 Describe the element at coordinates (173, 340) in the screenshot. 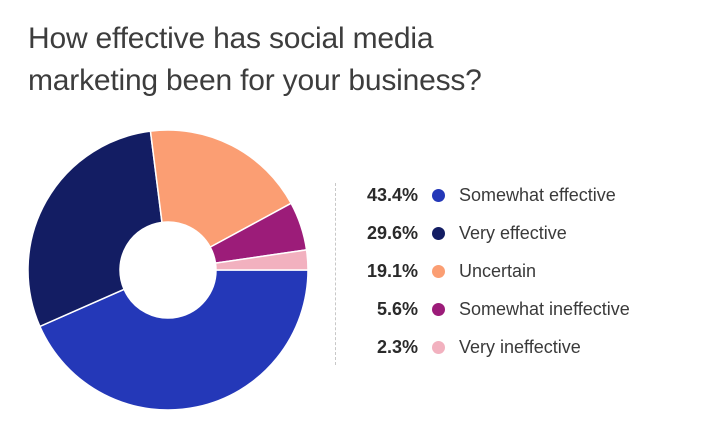

I see `donut-slice-somewhat-effective` at that location.